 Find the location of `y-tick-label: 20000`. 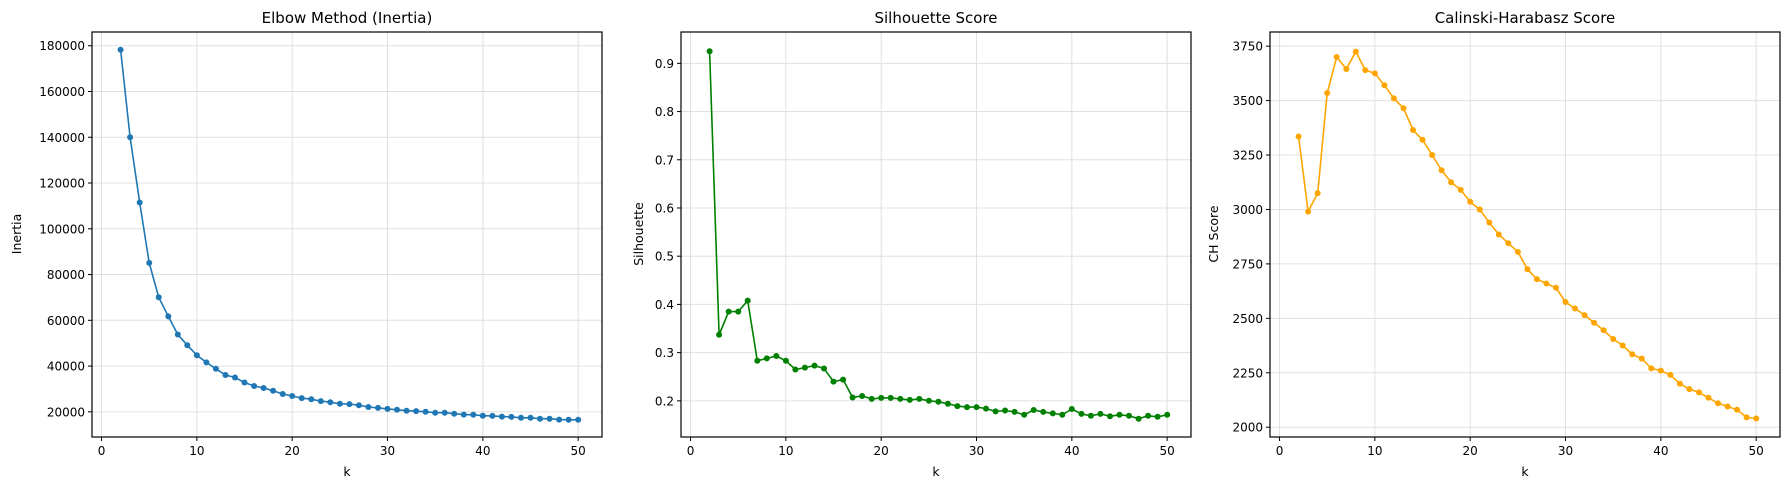

y-tick-label: 20000 is located at coordinates (66, 412).